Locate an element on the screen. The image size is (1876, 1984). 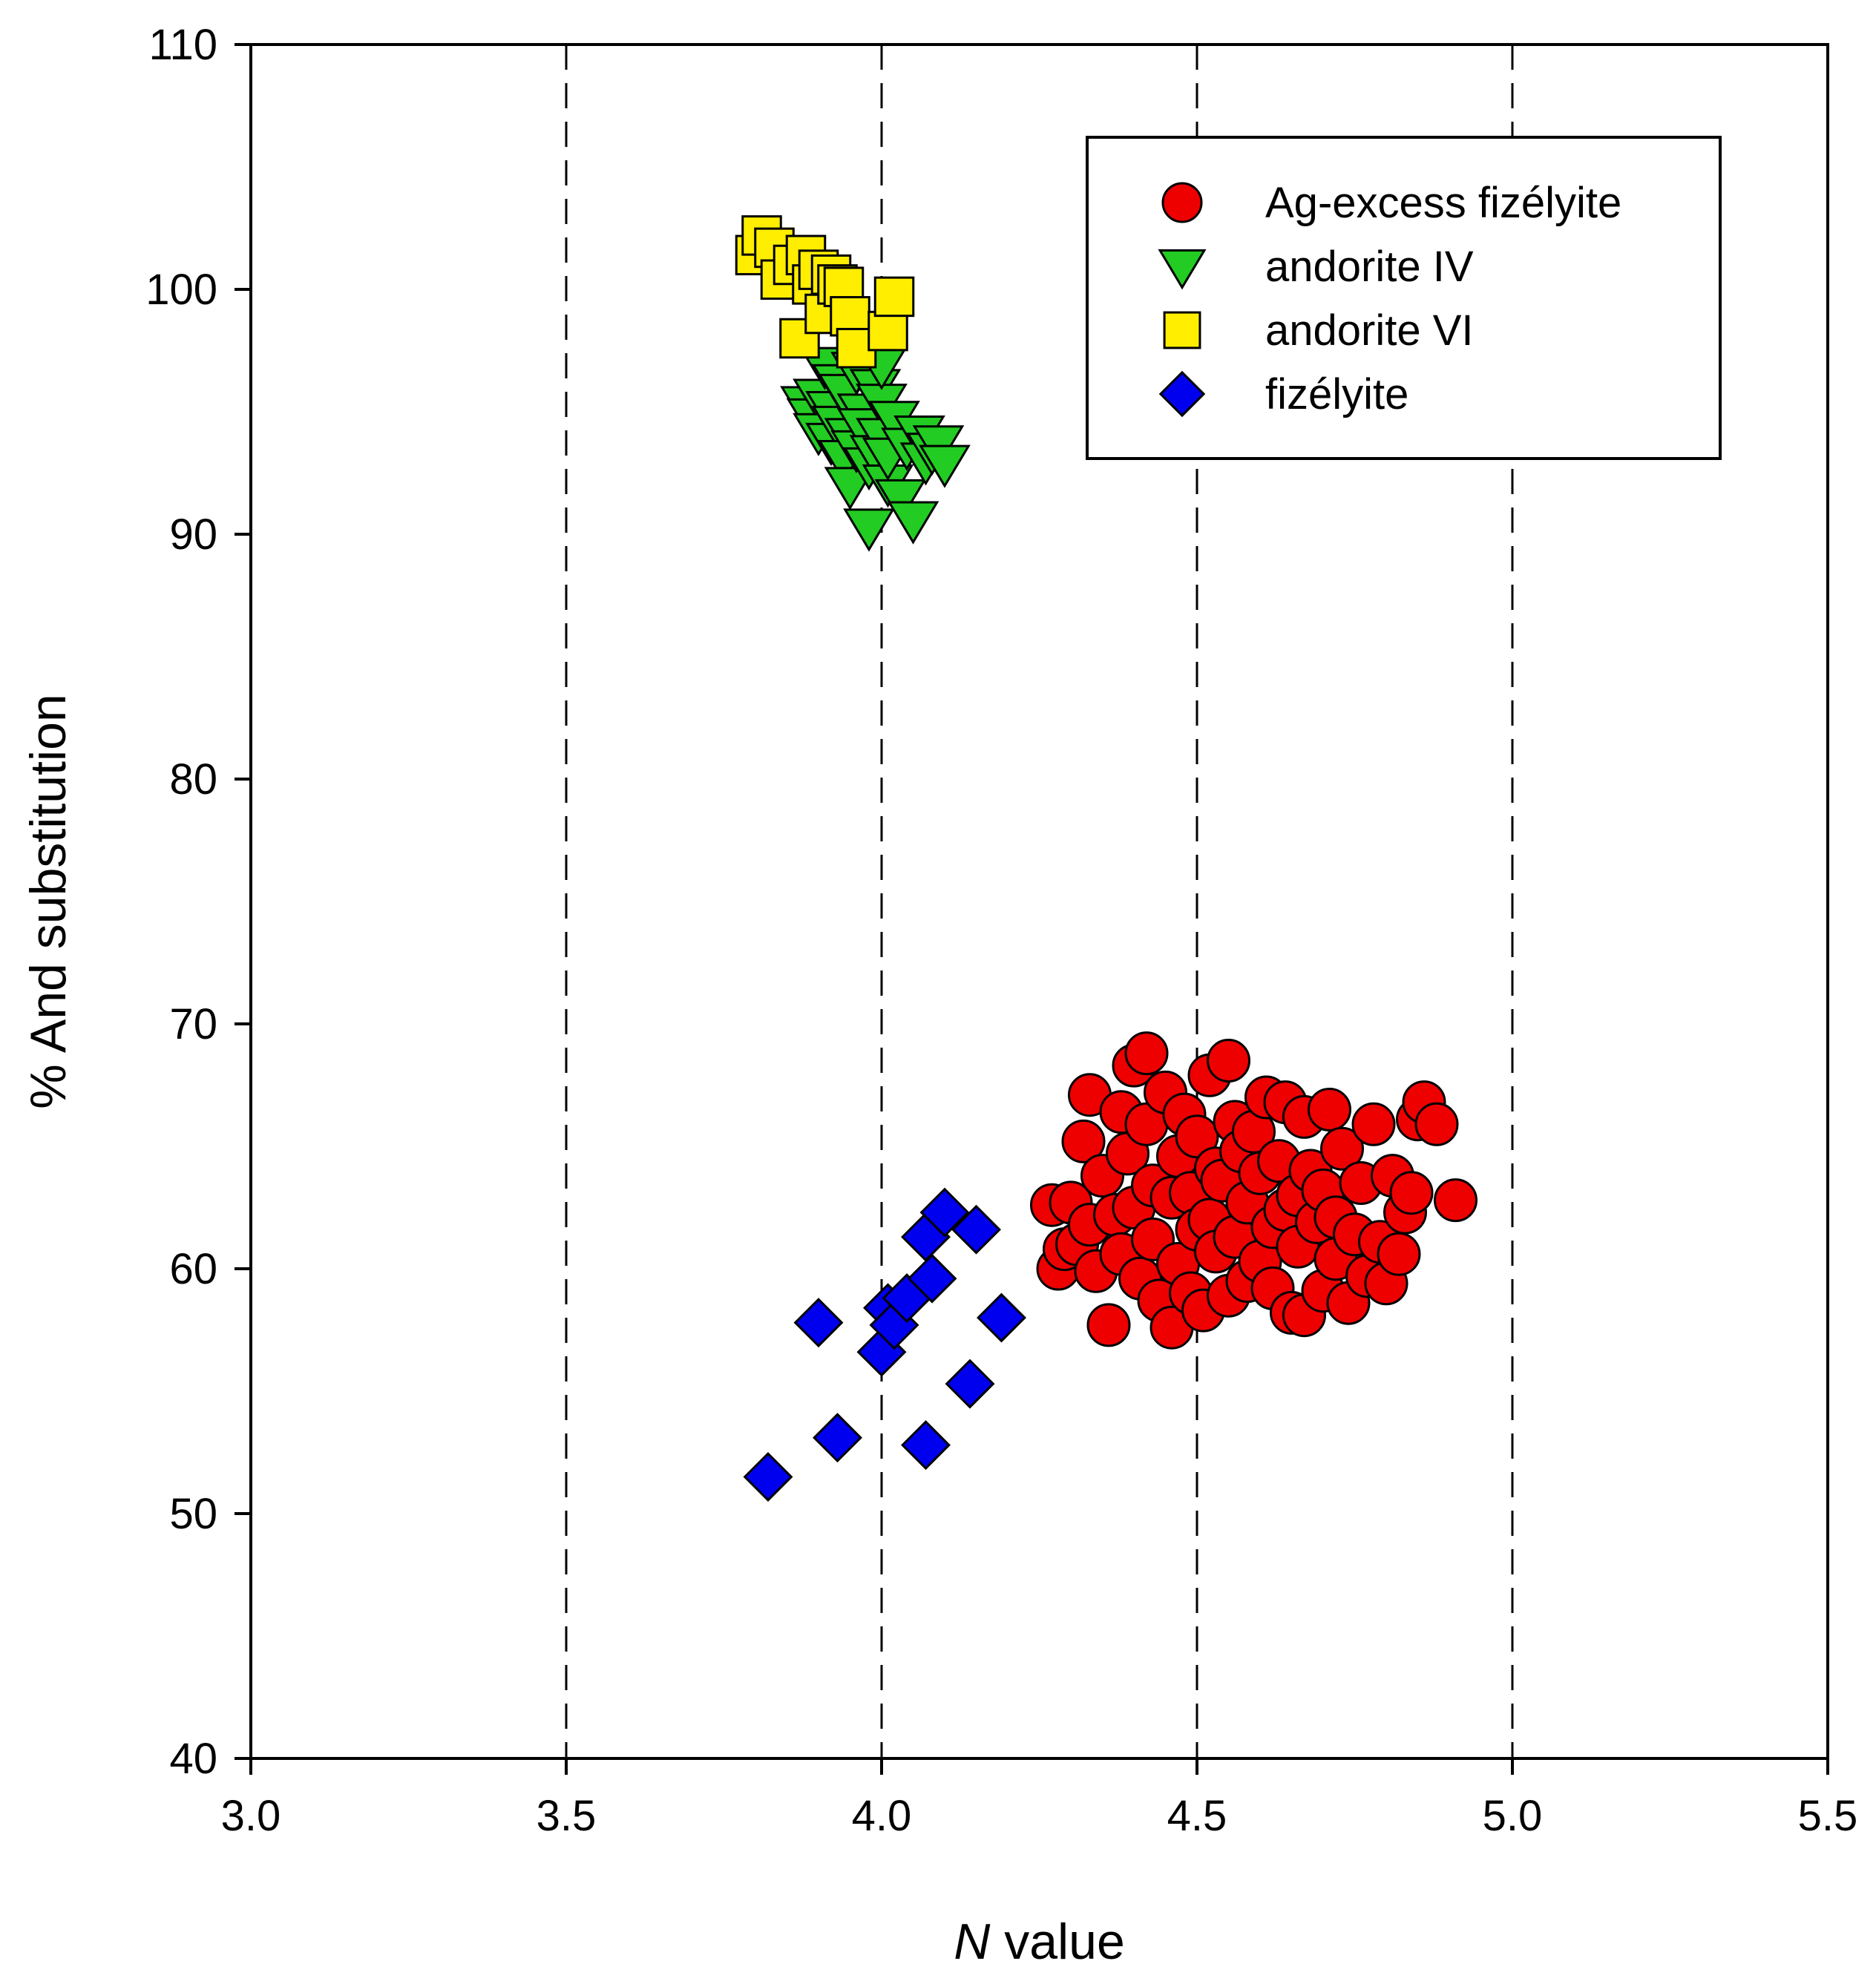
y-tick-label: 80 is located at coordinates (193, 780).